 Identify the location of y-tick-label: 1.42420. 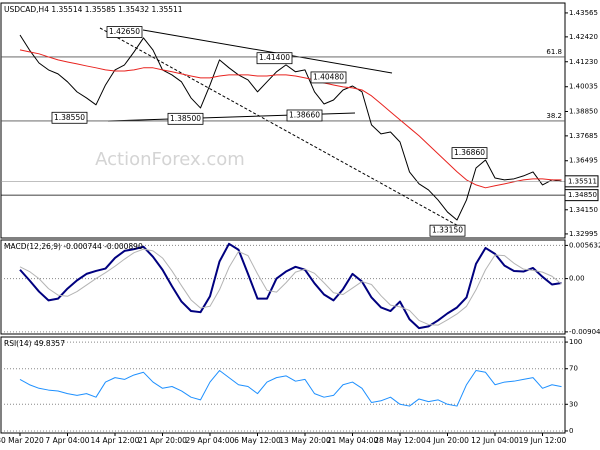
(583, 37).